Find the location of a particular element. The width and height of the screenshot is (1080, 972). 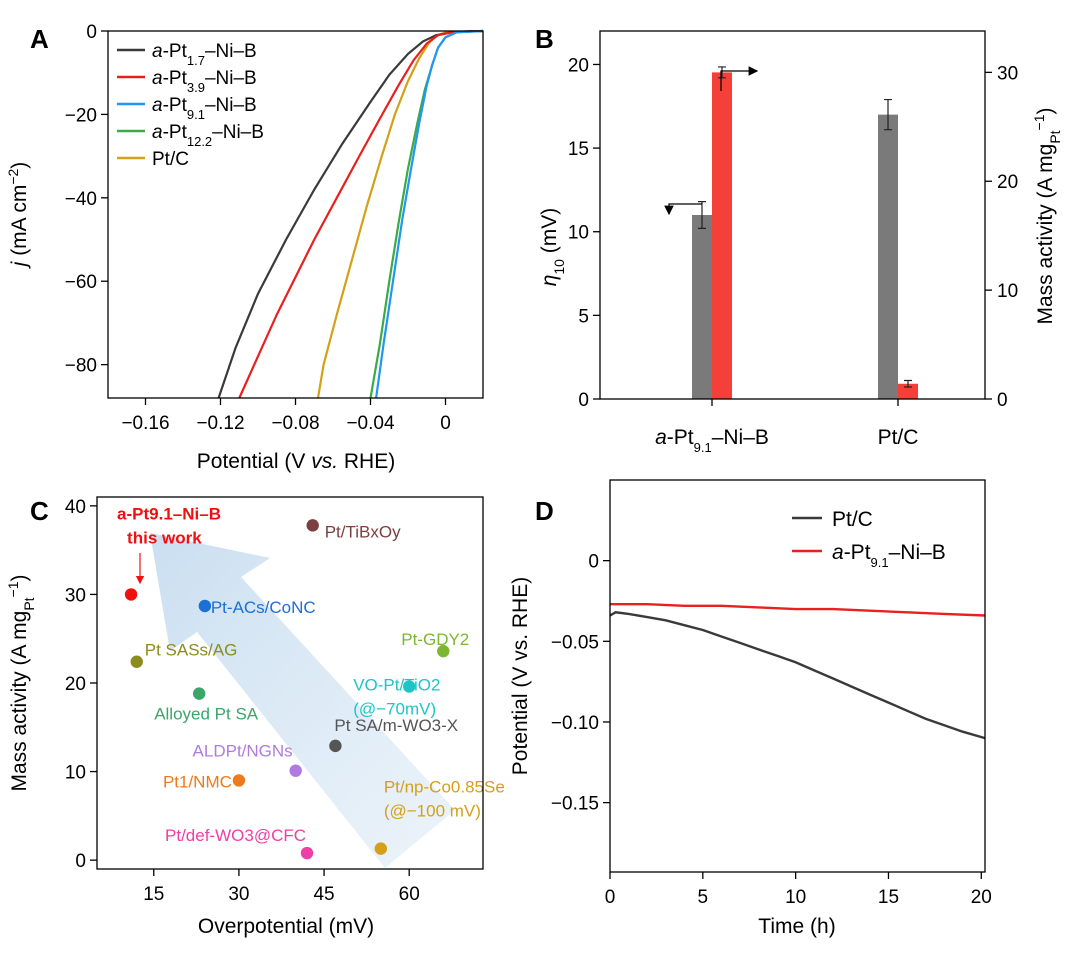

panel-b-left-tick-label: 0 is located at coordinates (583, 400).